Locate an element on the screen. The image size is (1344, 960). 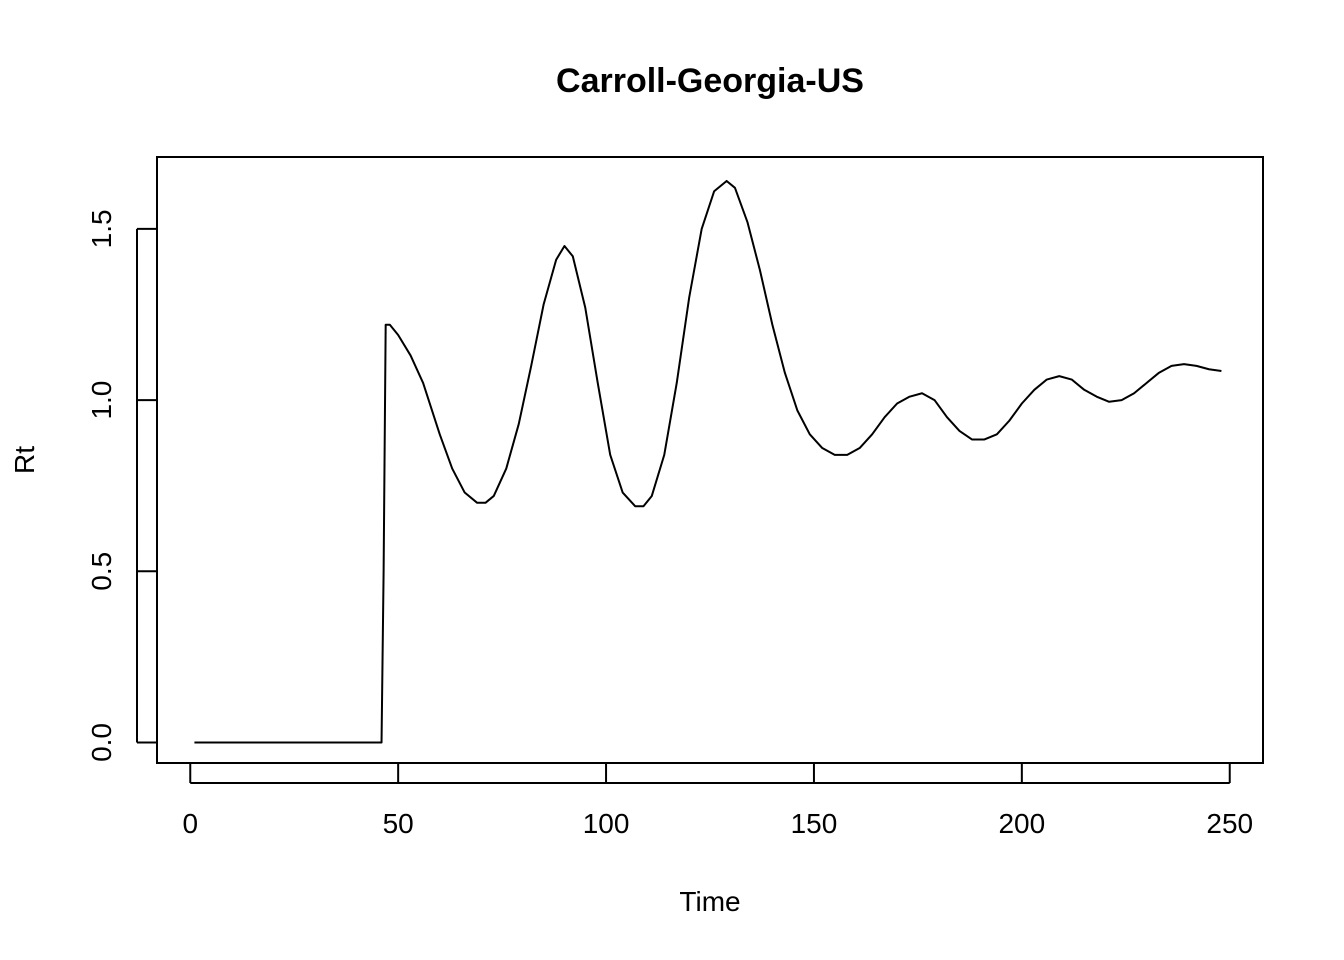
y-axis: 0.0 0.5 1.0 1.5 is located at coordinates (121, 485).